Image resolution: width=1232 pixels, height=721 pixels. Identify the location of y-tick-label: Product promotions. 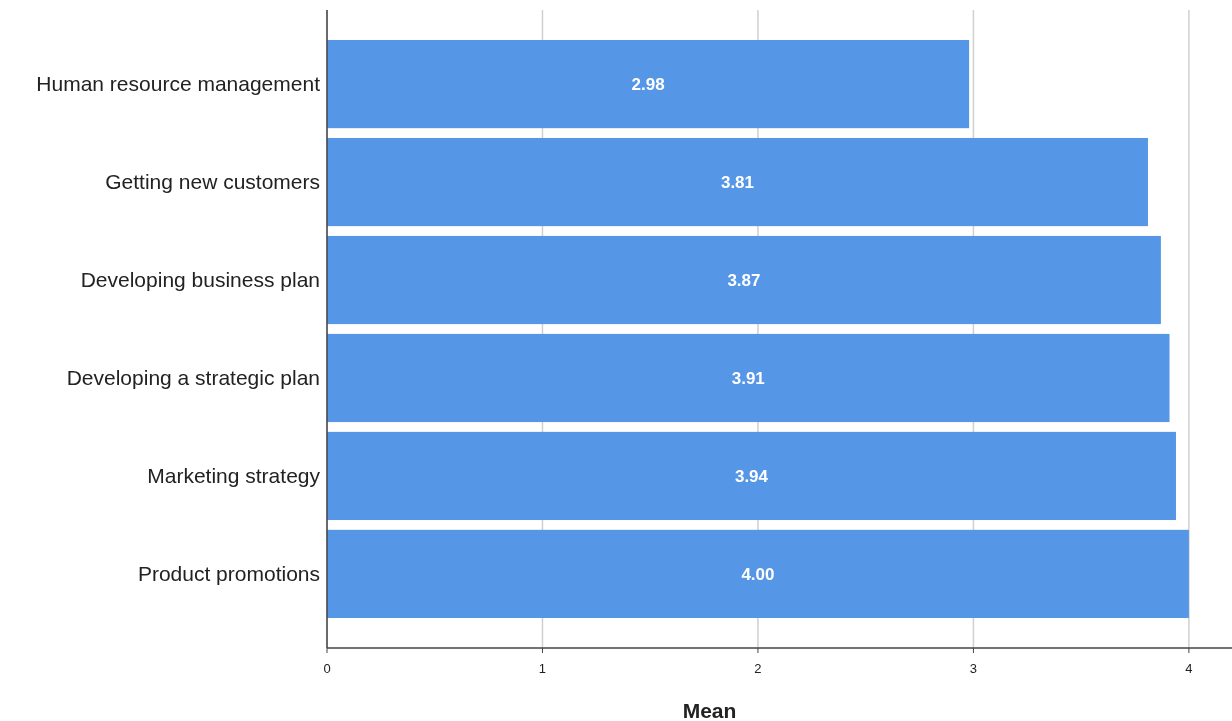
(228, 574).